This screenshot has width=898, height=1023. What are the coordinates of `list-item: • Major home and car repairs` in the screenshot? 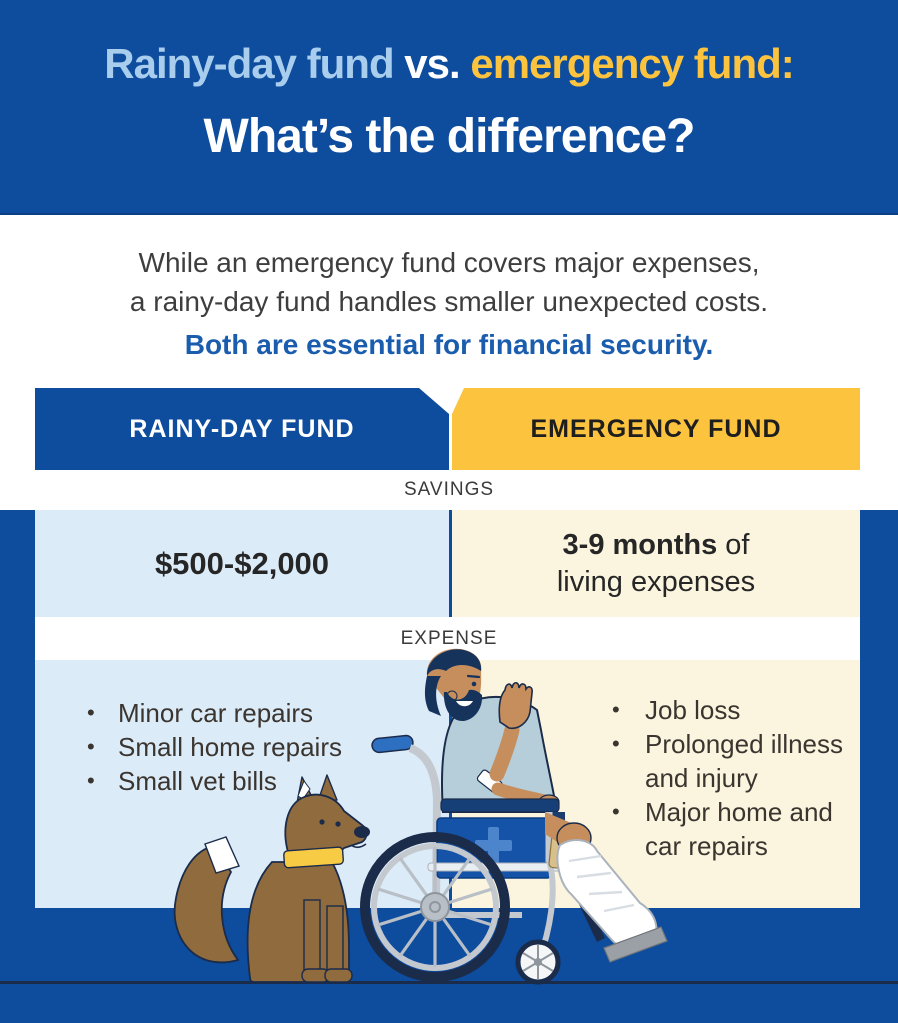 It's located at (722, 829).